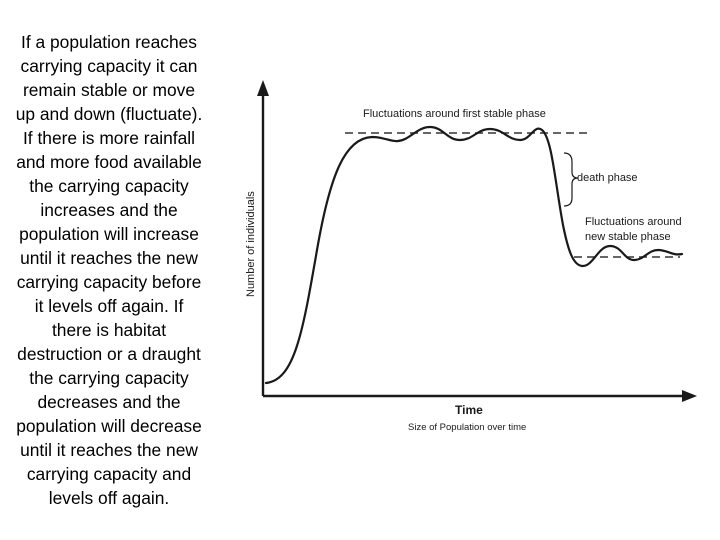 This screenshot has width=720, height=540. Describe the element at coordinates (109, 426) in the screenshot. I see `text-line: population will decrease` at that location.